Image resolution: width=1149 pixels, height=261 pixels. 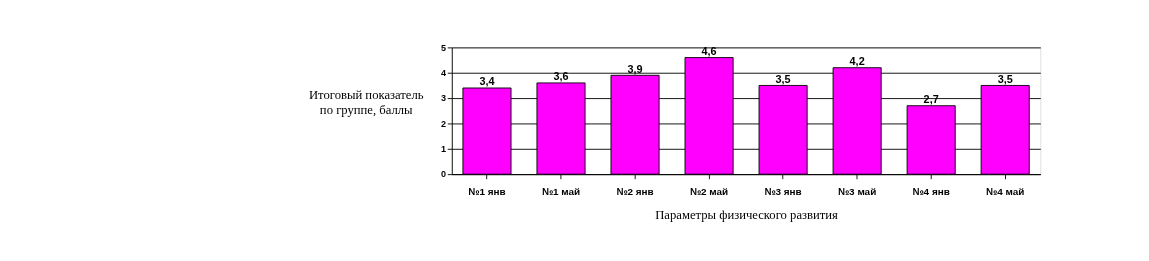 What do you see at coordinates (857, 60) in the screenshot?
I see `data-label: 4,2` at bounding box center [857, 60].